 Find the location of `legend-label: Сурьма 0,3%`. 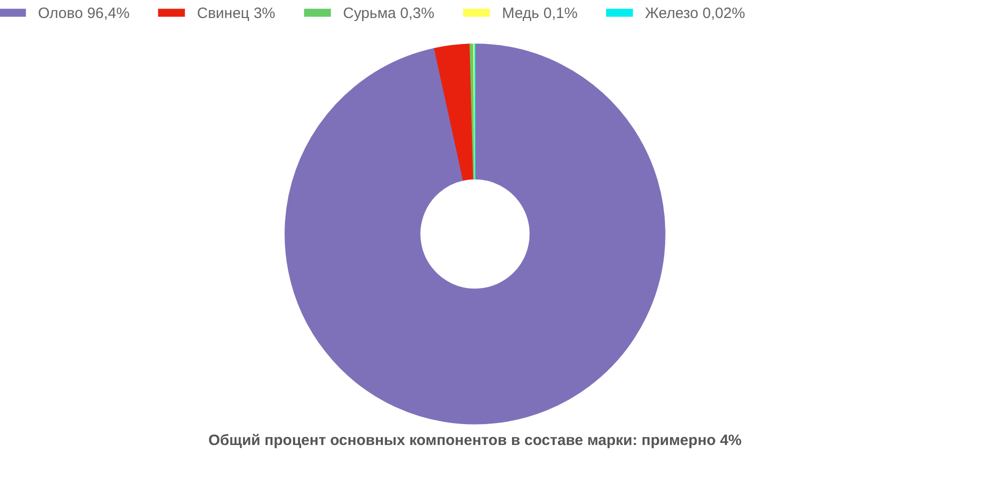

legend-label: Сурьма 0,3% is located at coordinates (388, 13).